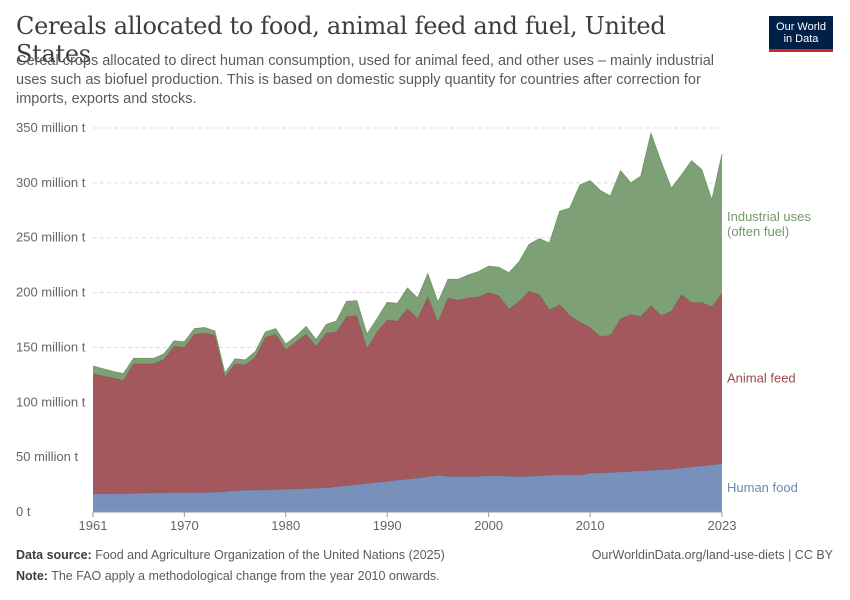 This screenshot has height=600, width=850. Describe the element at coordinates (590, 525) in the screenshot. I see `x-tick-label: 2010` at that location.